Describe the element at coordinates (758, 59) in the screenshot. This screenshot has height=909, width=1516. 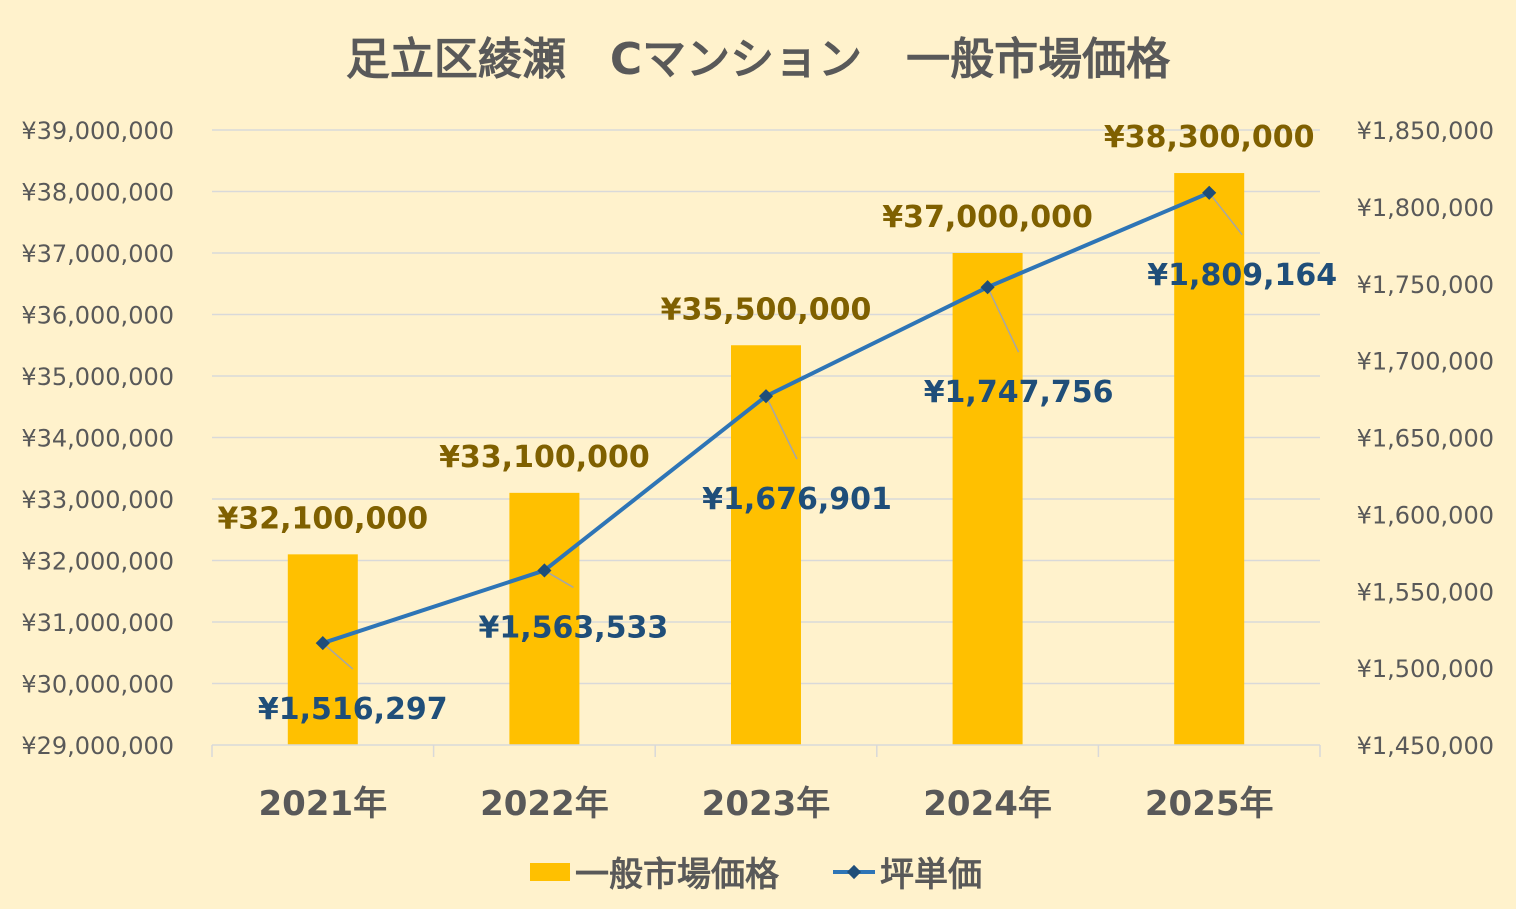
I see `chart-title: 足立区綾瀬 Cマンション 一般市場価格` at that location.